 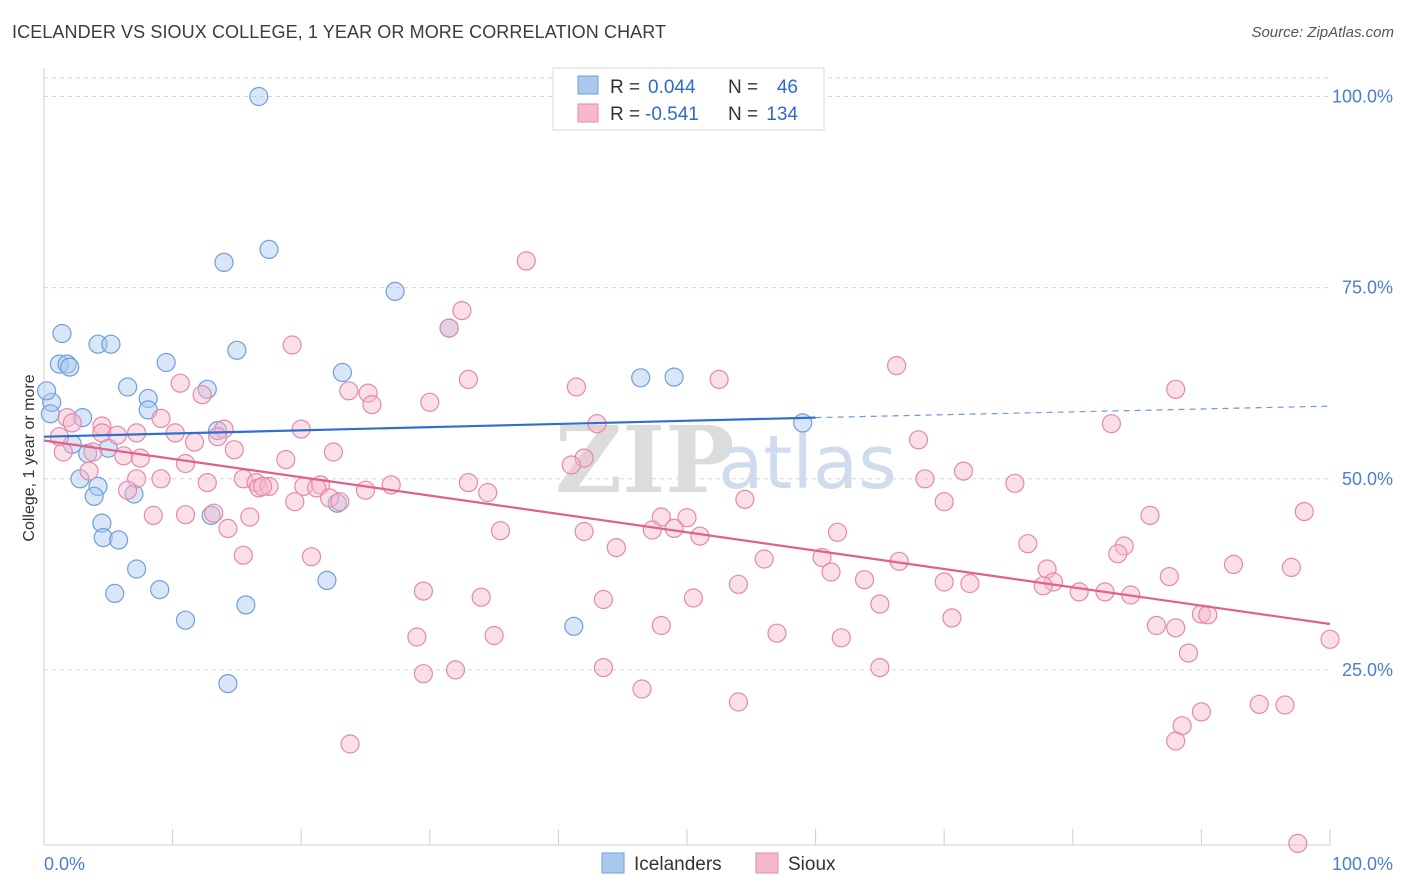 I want to click on y-tick-label-2: 75.0%, so click(x=1367, y=288).